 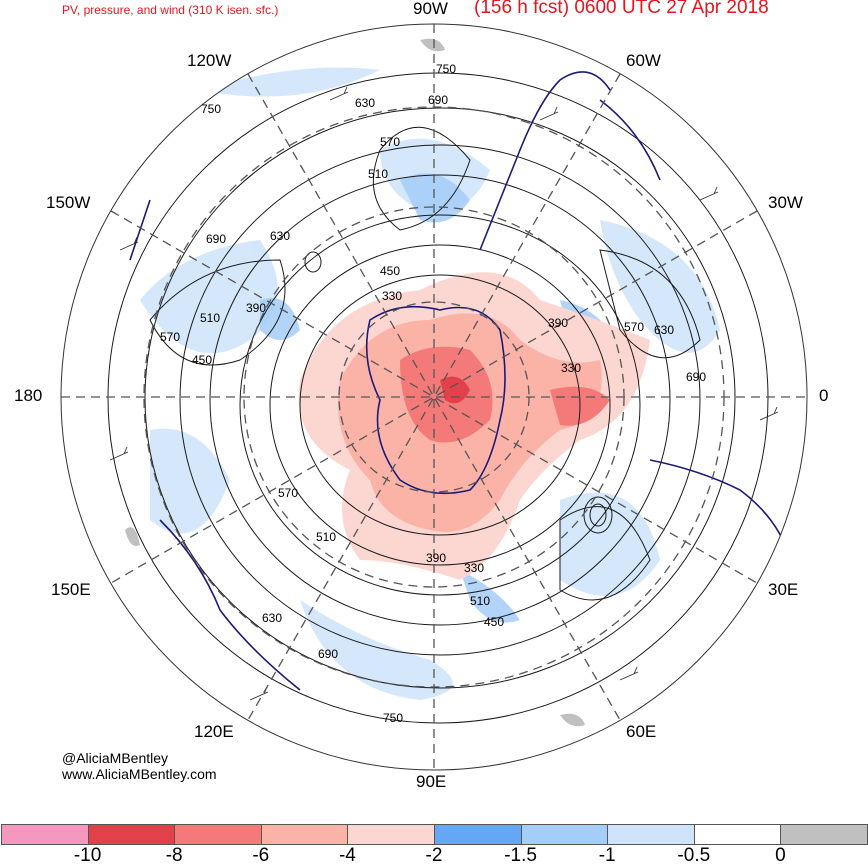 What do you see at coordinates (87, 855) in the screenshot?
I see `colorbar-label: -10` at bounding box center [87, 855].